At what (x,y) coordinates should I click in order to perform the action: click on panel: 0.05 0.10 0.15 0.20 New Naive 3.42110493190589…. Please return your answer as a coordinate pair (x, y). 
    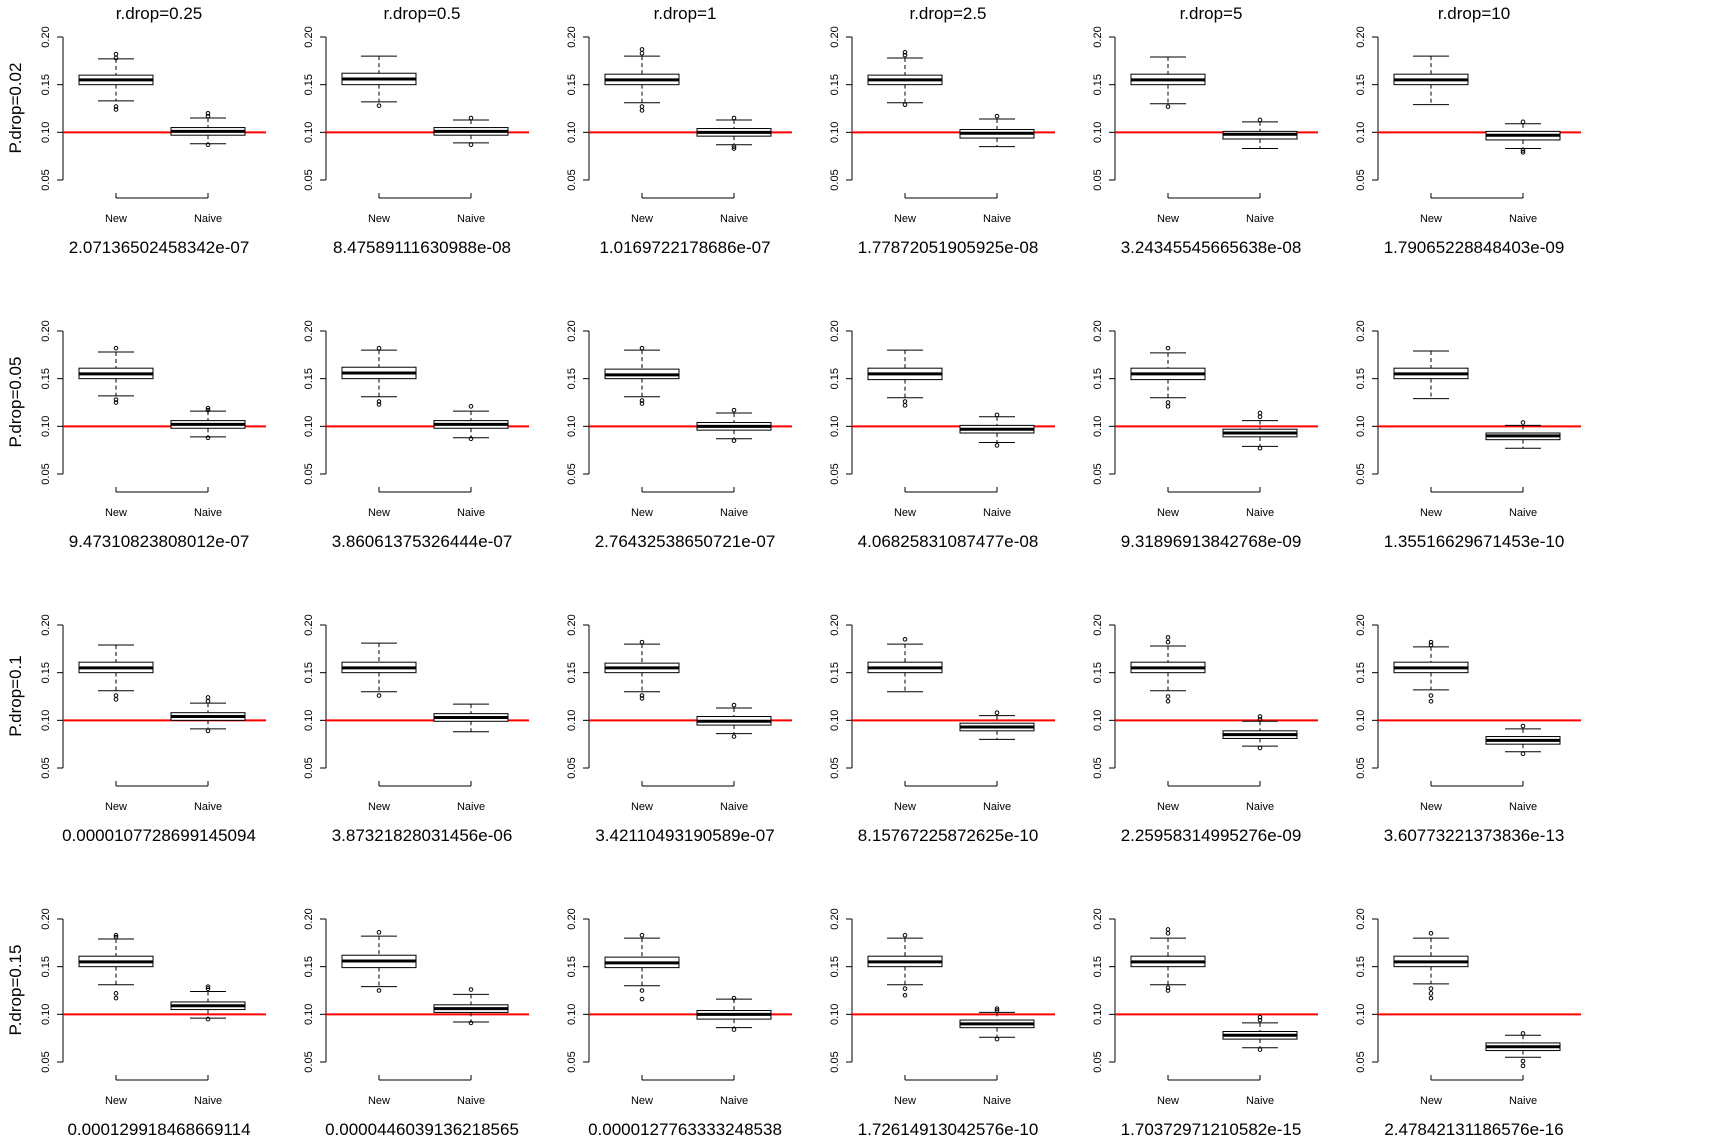
    Looking at the image, I should click on (679, 729).